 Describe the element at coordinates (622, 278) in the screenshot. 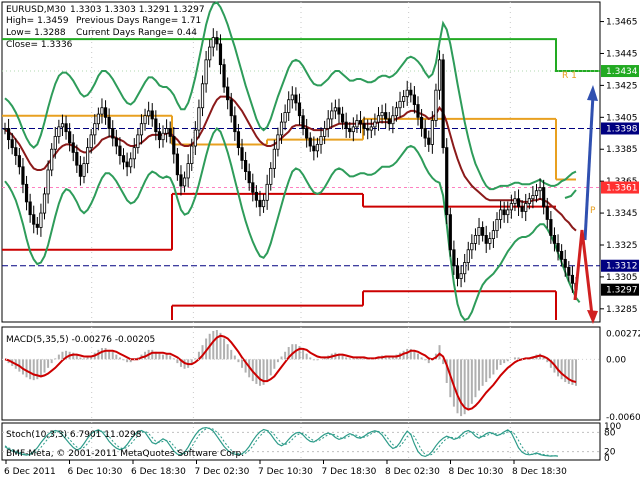

I see `price-tick-label-8: 1.3305` at that location.